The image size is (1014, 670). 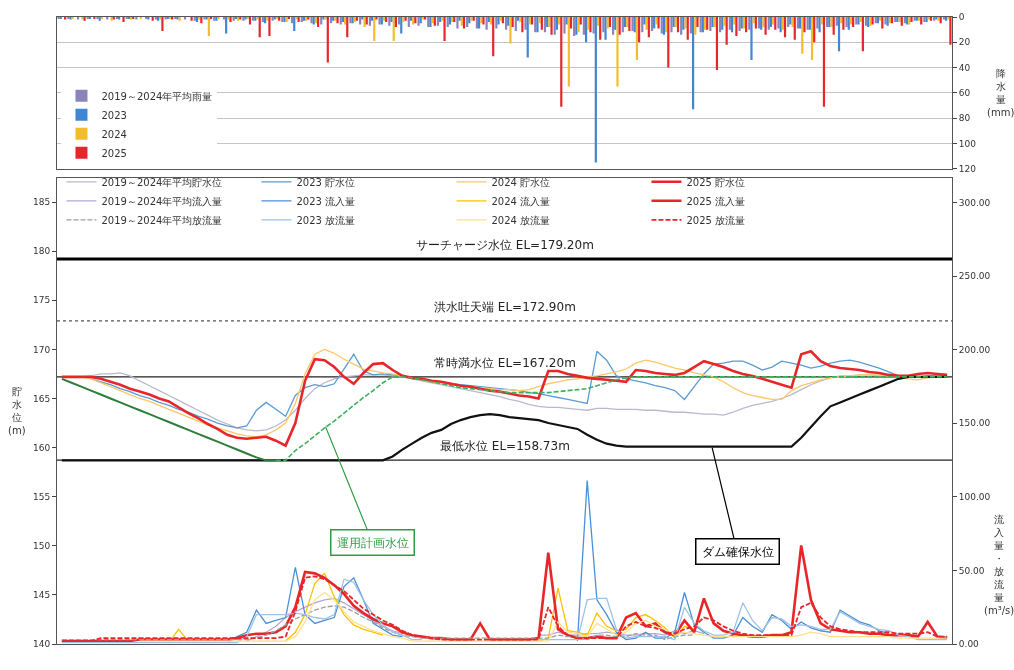 What do you see at coordinates (505, 446) in the screenshot?
I see `ref-line-label: 最低水位 EL=158.73m` at bounding box center [505, 446].